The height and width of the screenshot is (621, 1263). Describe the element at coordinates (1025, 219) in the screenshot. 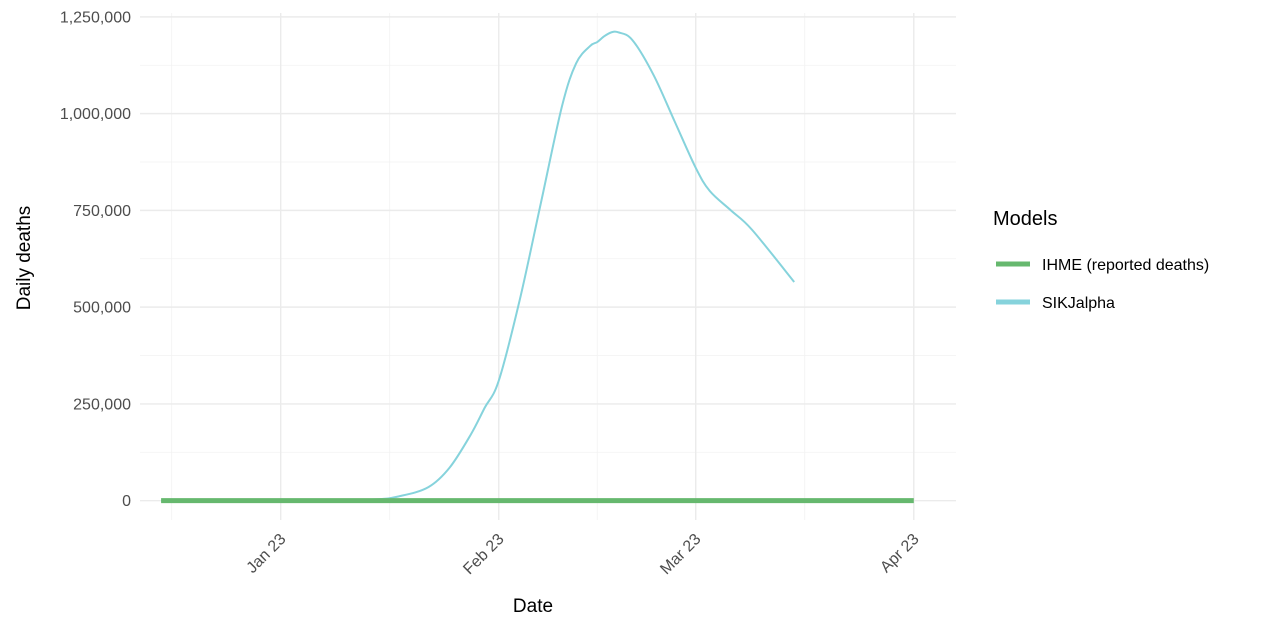

I see `legend-title: Models` at that location.